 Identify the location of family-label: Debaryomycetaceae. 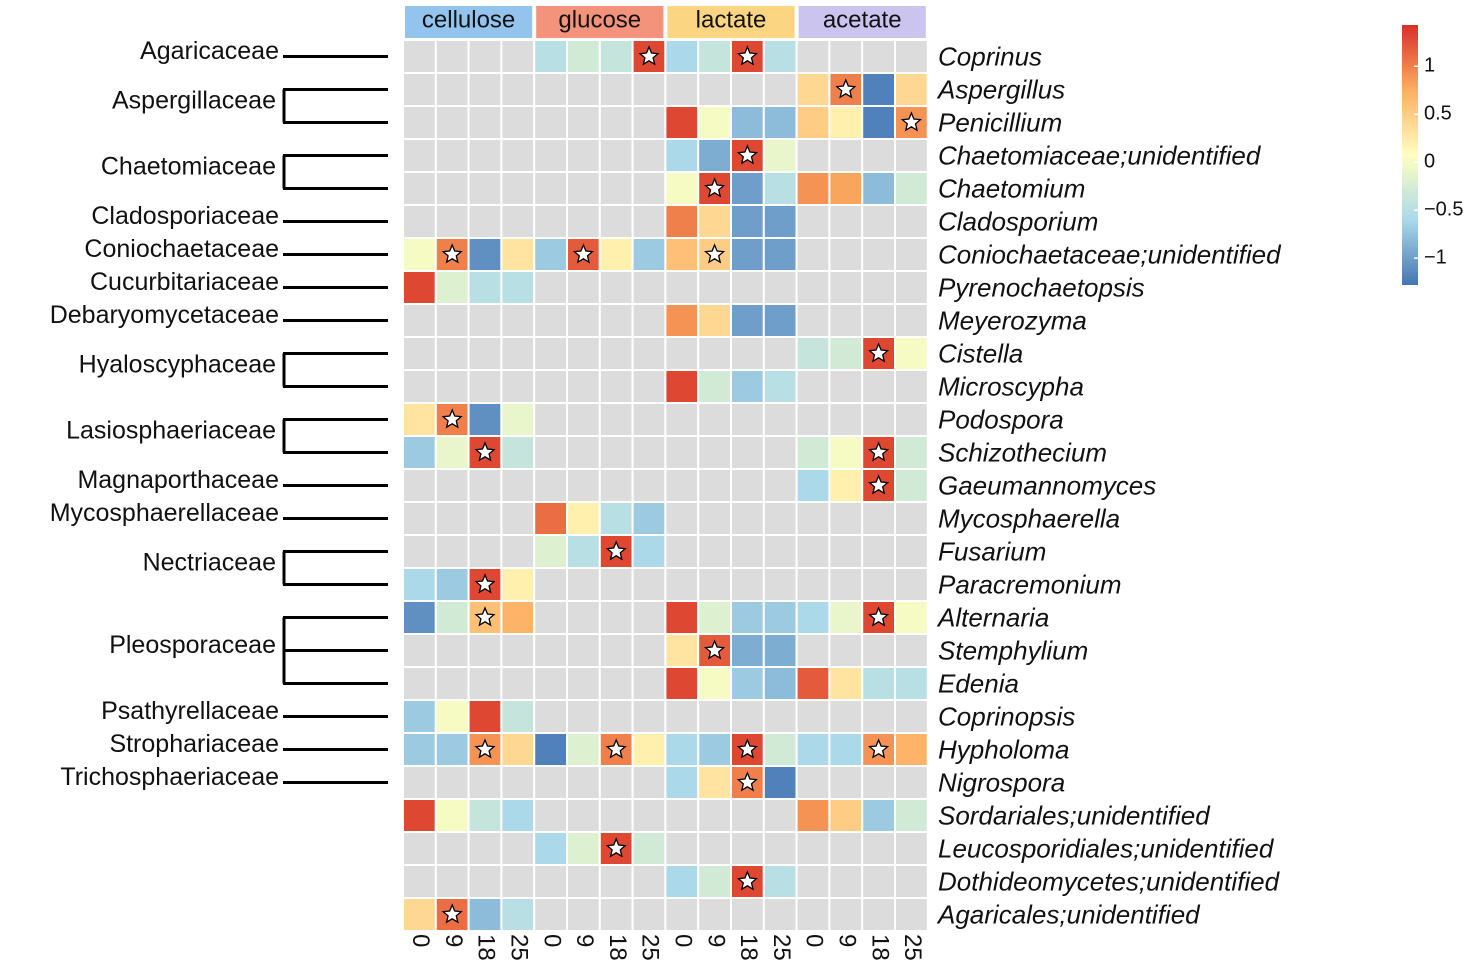
(164, 315).